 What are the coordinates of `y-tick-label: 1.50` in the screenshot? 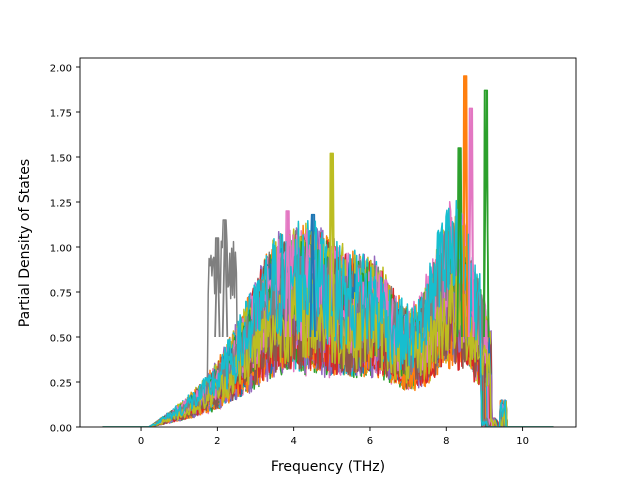 It's located at (61, 159).